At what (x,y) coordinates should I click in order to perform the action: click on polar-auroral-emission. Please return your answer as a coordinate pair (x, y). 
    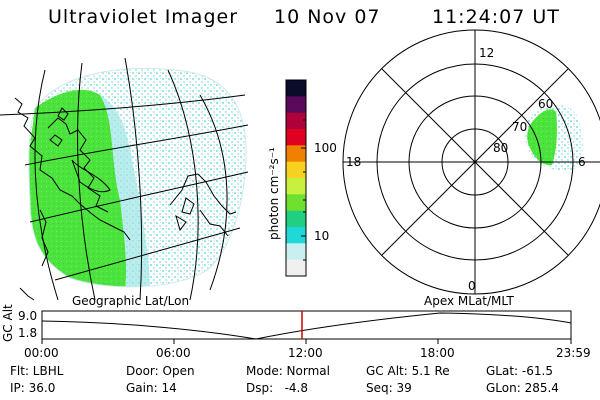
    Looking at the image, I should click on (542, 137).